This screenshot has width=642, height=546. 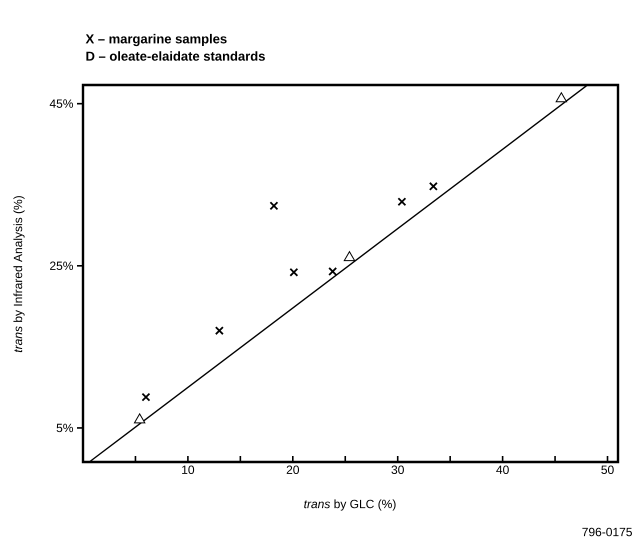 What do you see at coordinates (607, 470) in the screenshot?
I see `x-tick-label: 50` at bounding box center [607, 470].